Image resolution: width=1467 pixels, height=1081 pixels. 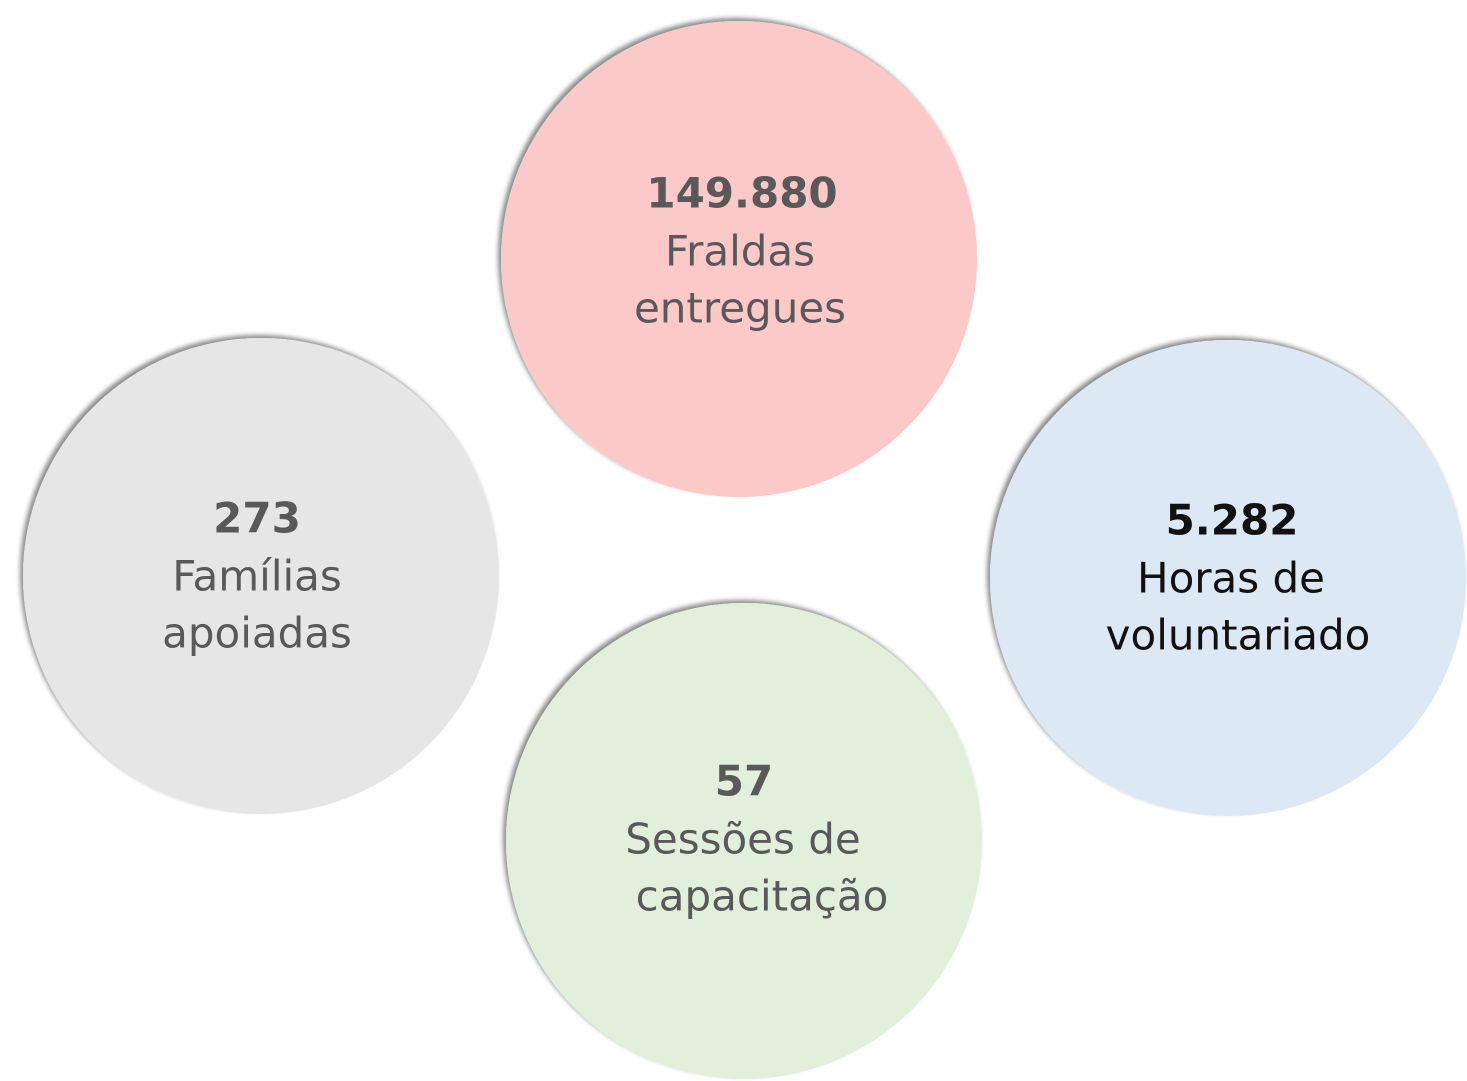 I want to click on node-label: voluntariado, so click(x=1238, y=635).